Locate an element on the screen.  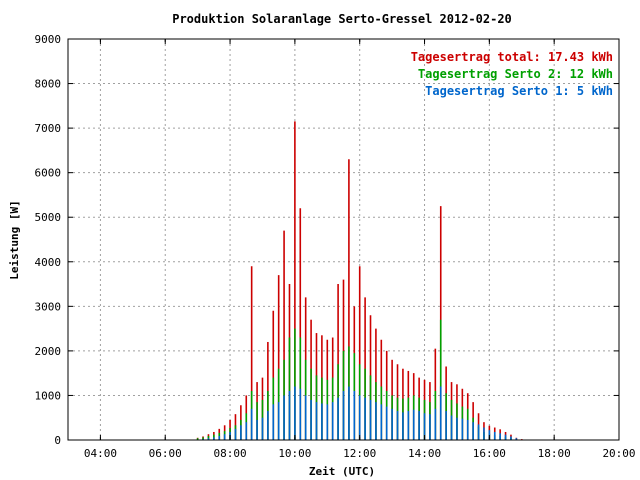
y-tick-label: 6000 is located at coordinates (48, 173).